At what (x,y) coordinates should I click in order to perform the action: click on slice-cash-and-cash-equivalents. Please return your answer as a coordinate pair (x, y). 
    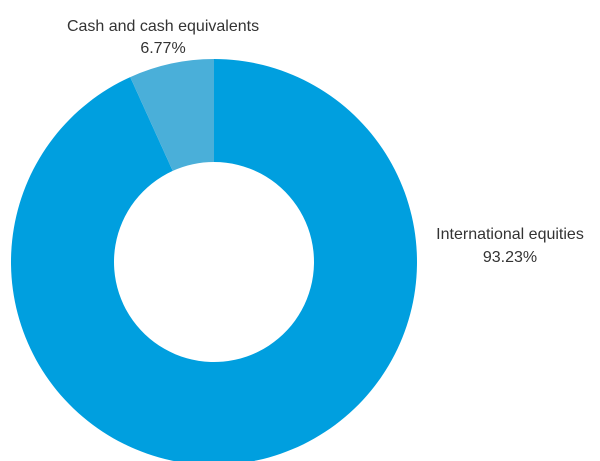
    Looking at the image, I should click on (172, 115).